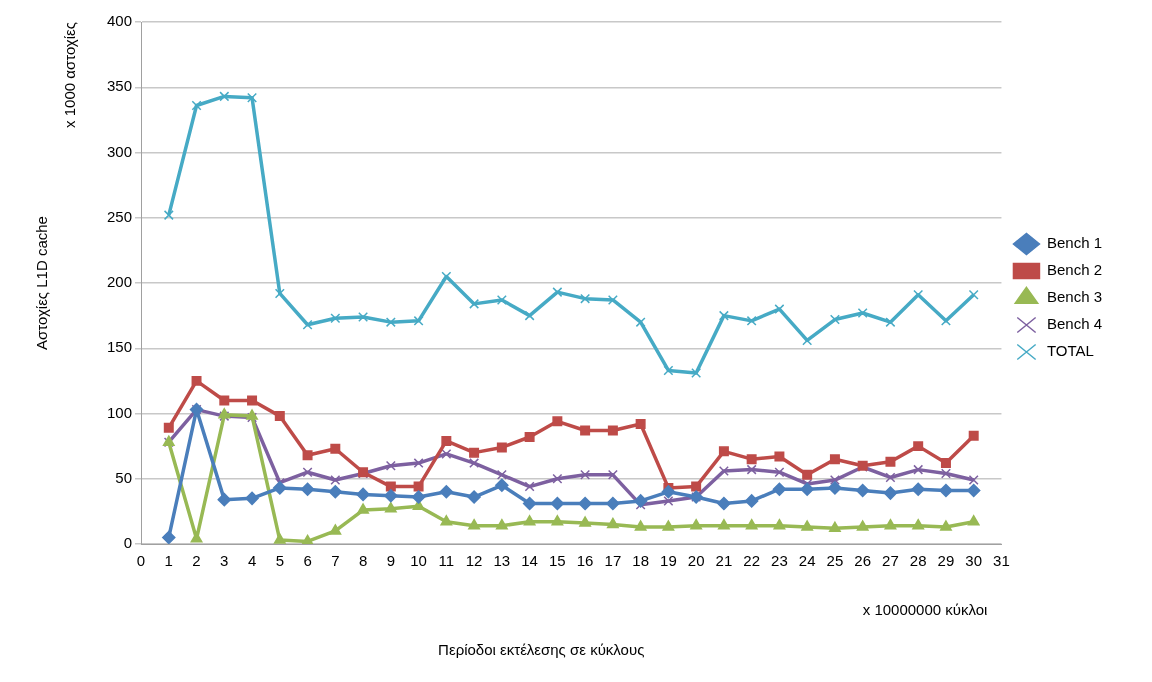  I want to click on x-tick-label: 6, so click(307, 561).